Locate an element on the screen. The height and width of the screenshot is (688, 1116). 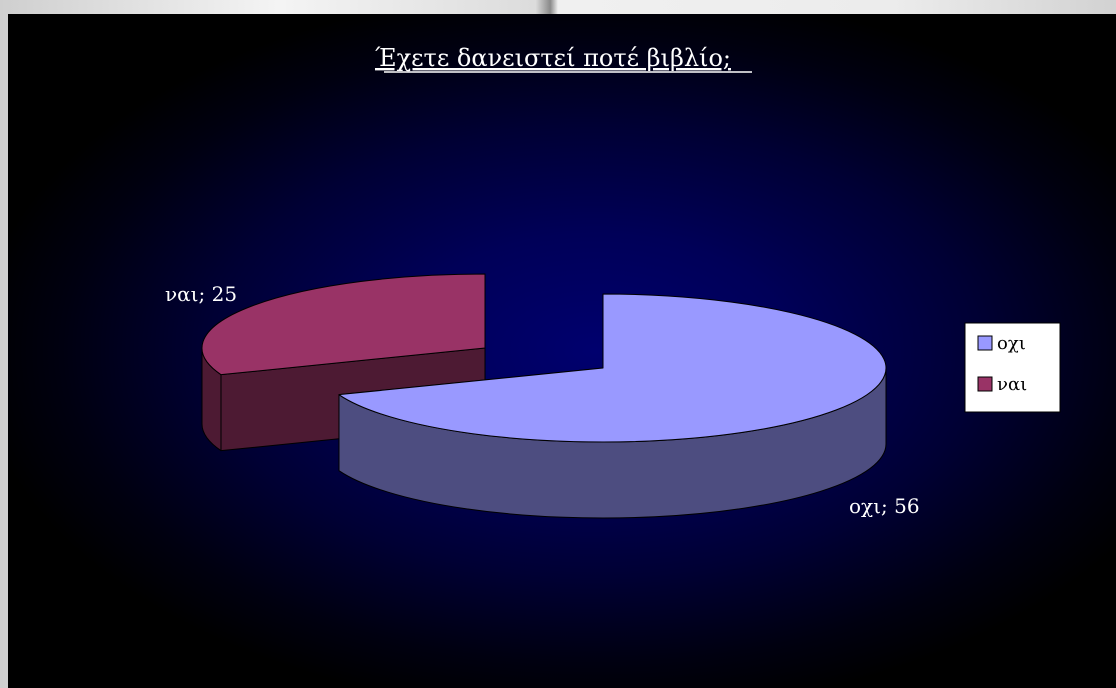
slice-nai-top is located at coordinates (343, 324).